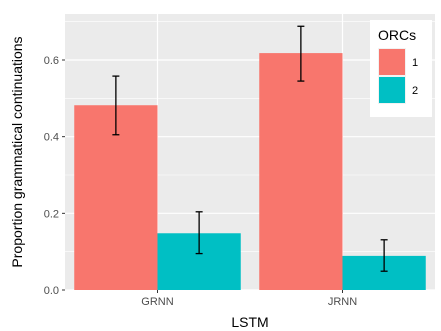 The image size is (441, 331). What do you see at coordinates (300, 171) in the screenshot?
I see `bar` at bounding box center [300, 171].